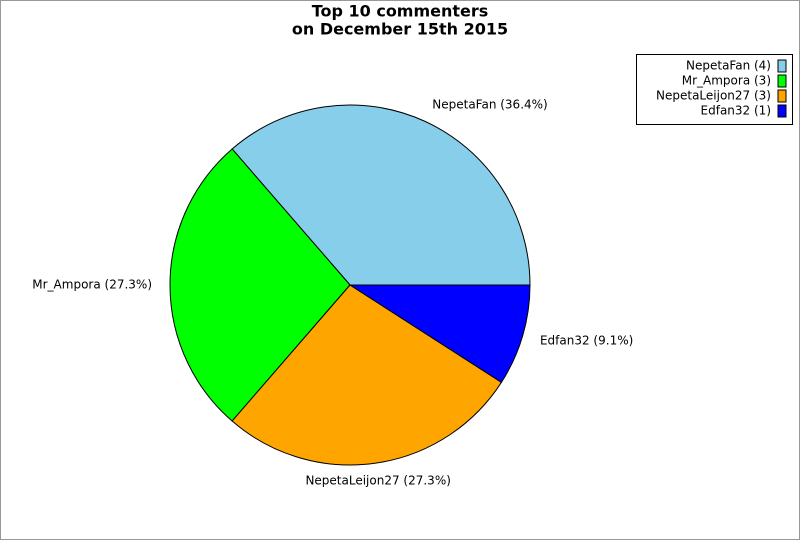  Describe the element at coordinates (377, 480) in the screenshot. I see `slice-label: NepetaLeijon27 (27.3%)` at that location.